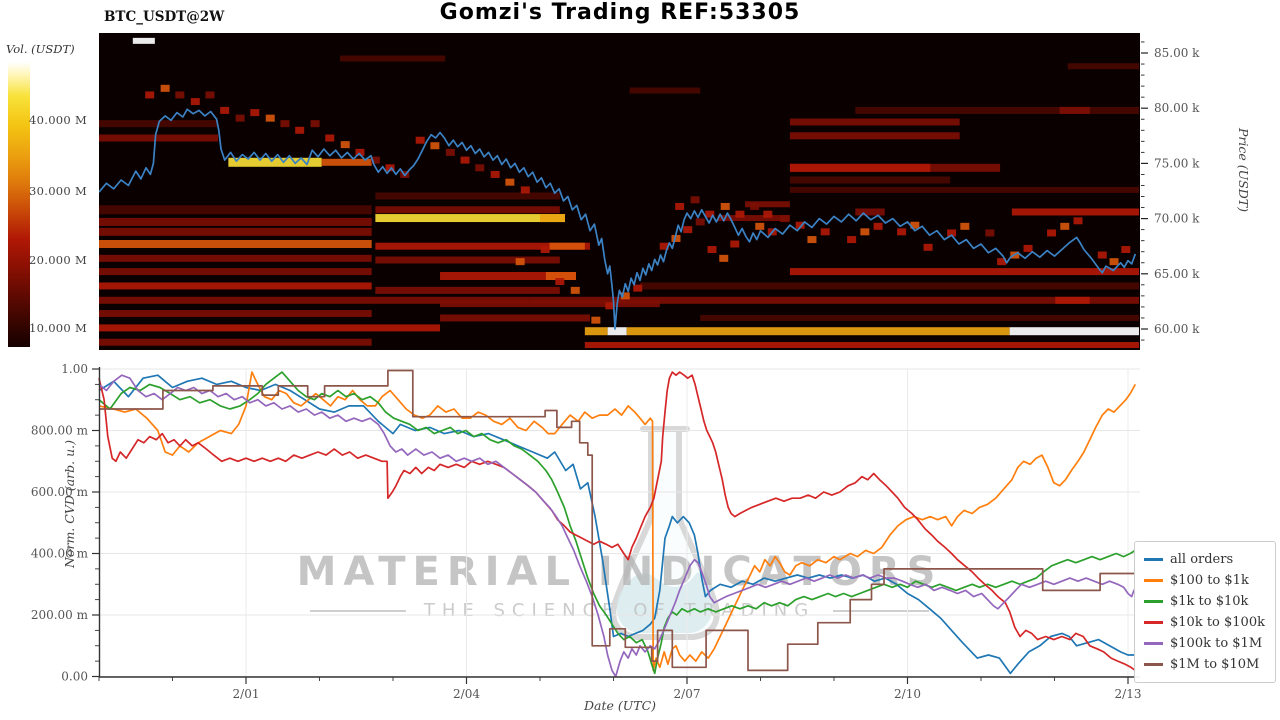 The height and width of the screenshot is (720, 1280). Describe the element at coordinates (246, 694) in the screenshot. I see `svg-text: 2/01` at that location.